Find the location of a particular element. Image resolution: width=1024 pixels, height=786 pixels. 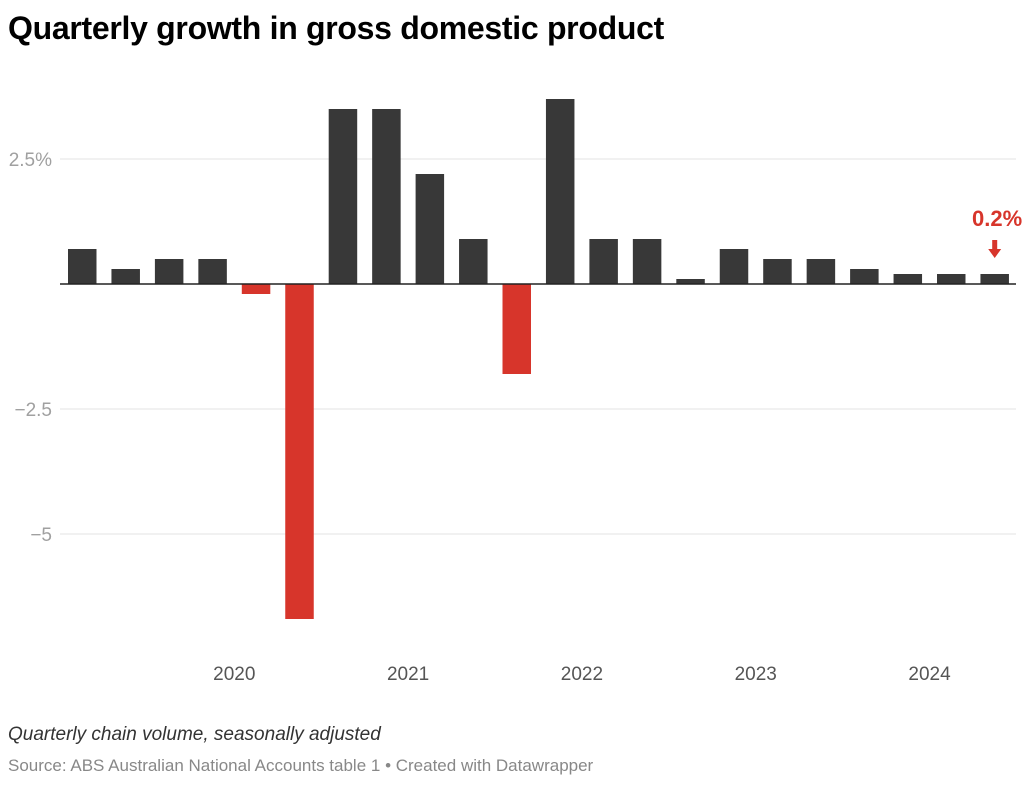

x-tick-label: 2020 is located at coordinates (234, 674).